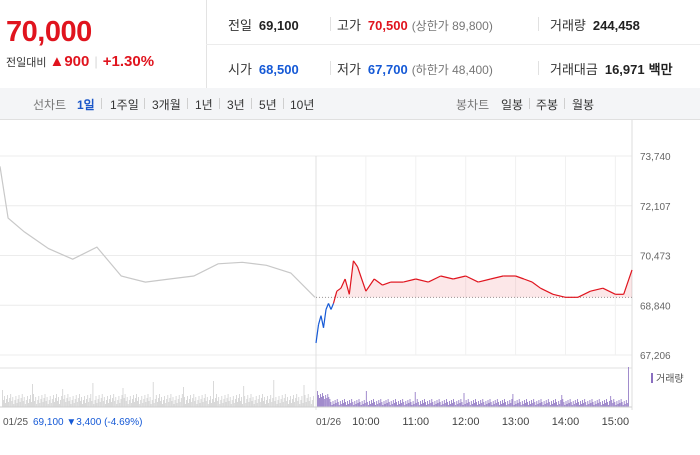  What do you see at coordinates (268, 105) in the screenshot?
I see `tab-5year: 5년` at bounding box center [268, 105].